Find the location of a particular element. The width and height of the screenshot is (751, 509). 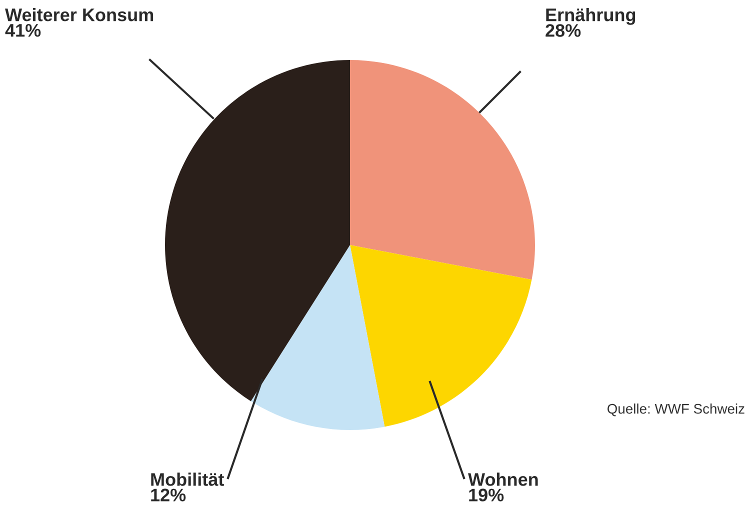

source-note: Quelle: WWF Schweiz is located at coordinates (676, 410).